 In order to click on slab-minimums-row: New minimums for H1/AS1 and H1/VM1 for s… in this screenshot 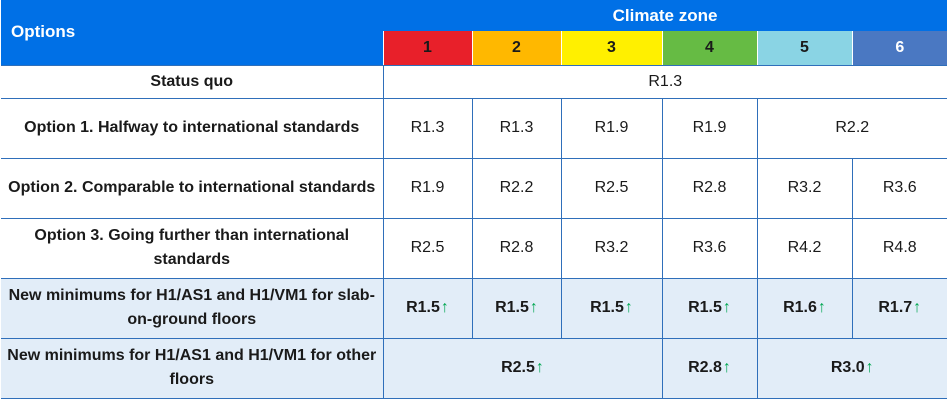, I will do `click(474, 308)`.